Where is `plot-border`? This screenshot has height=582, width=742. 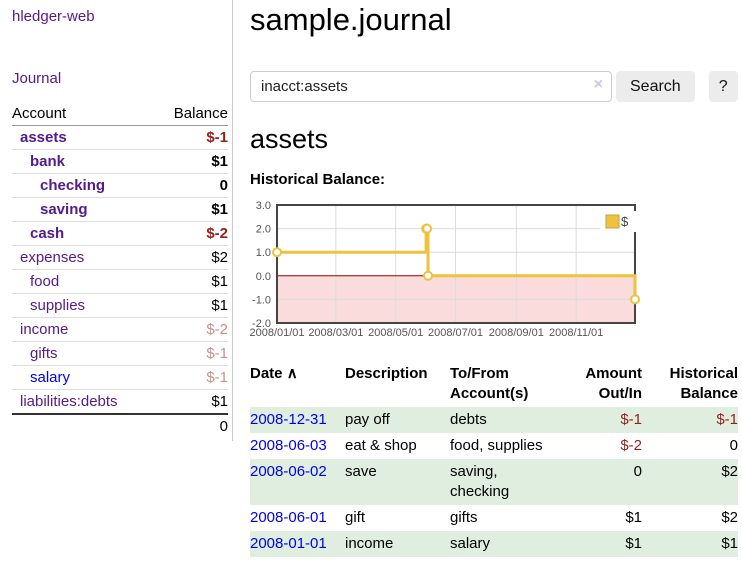 plot-border is located at coordinates (456, 264).